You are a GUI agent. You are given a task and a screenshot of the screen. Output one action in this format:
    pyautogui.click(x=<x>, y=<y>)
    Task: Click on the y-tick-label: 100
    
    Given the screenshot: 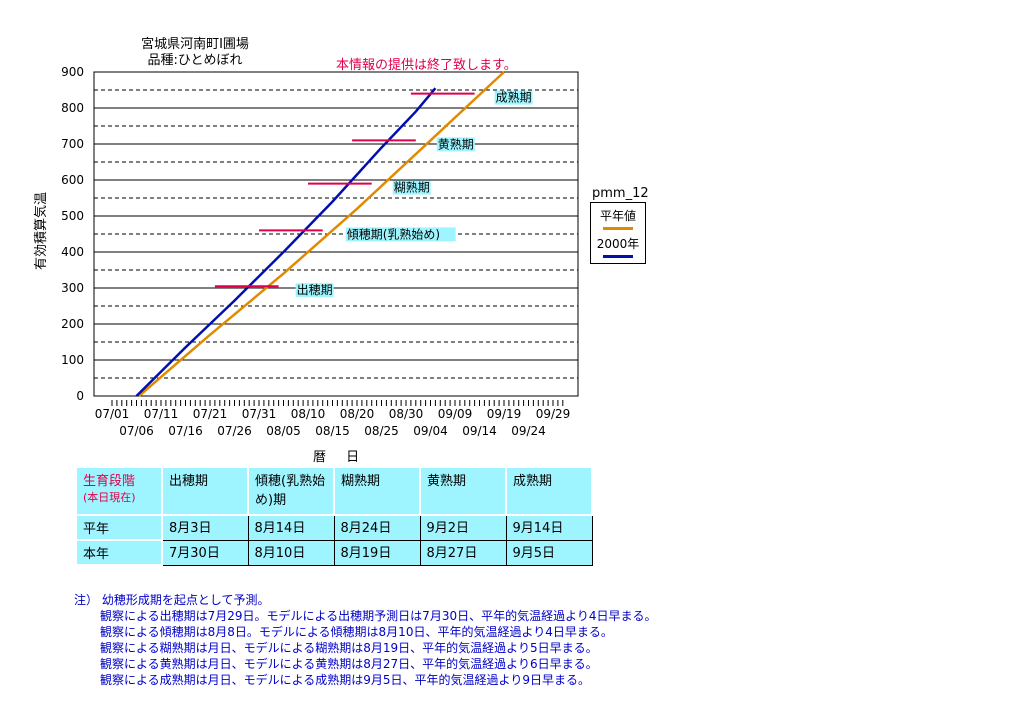 What is the action you would take?
    pyautogui.click(x=72, y=360)
    